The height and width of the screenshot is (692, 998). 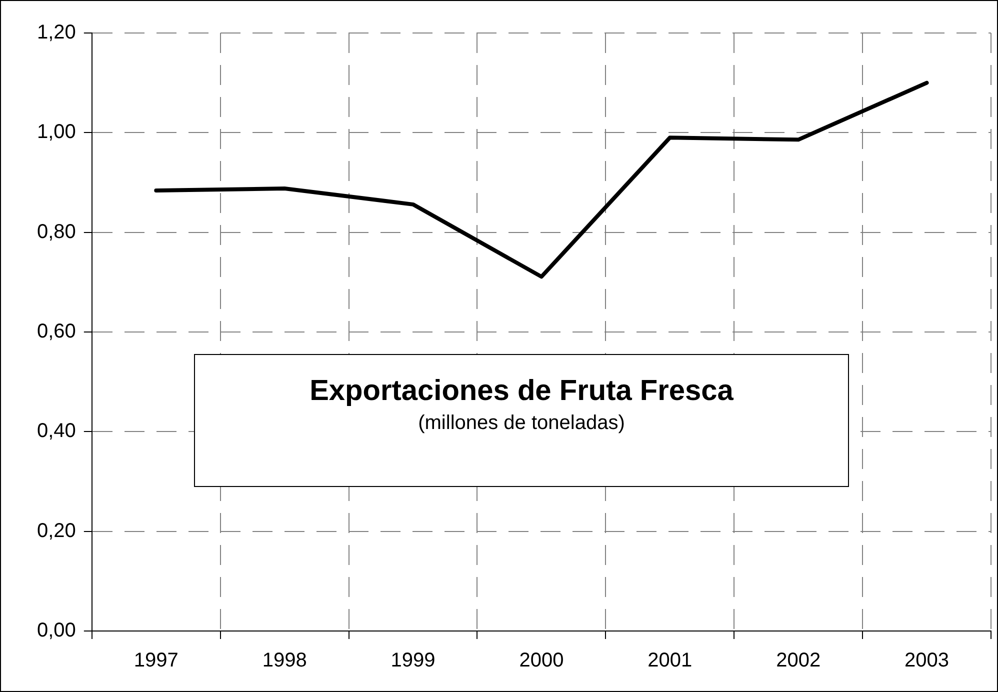 I want to click on y-tick-label: 0,20, so click(x=56, y=531).